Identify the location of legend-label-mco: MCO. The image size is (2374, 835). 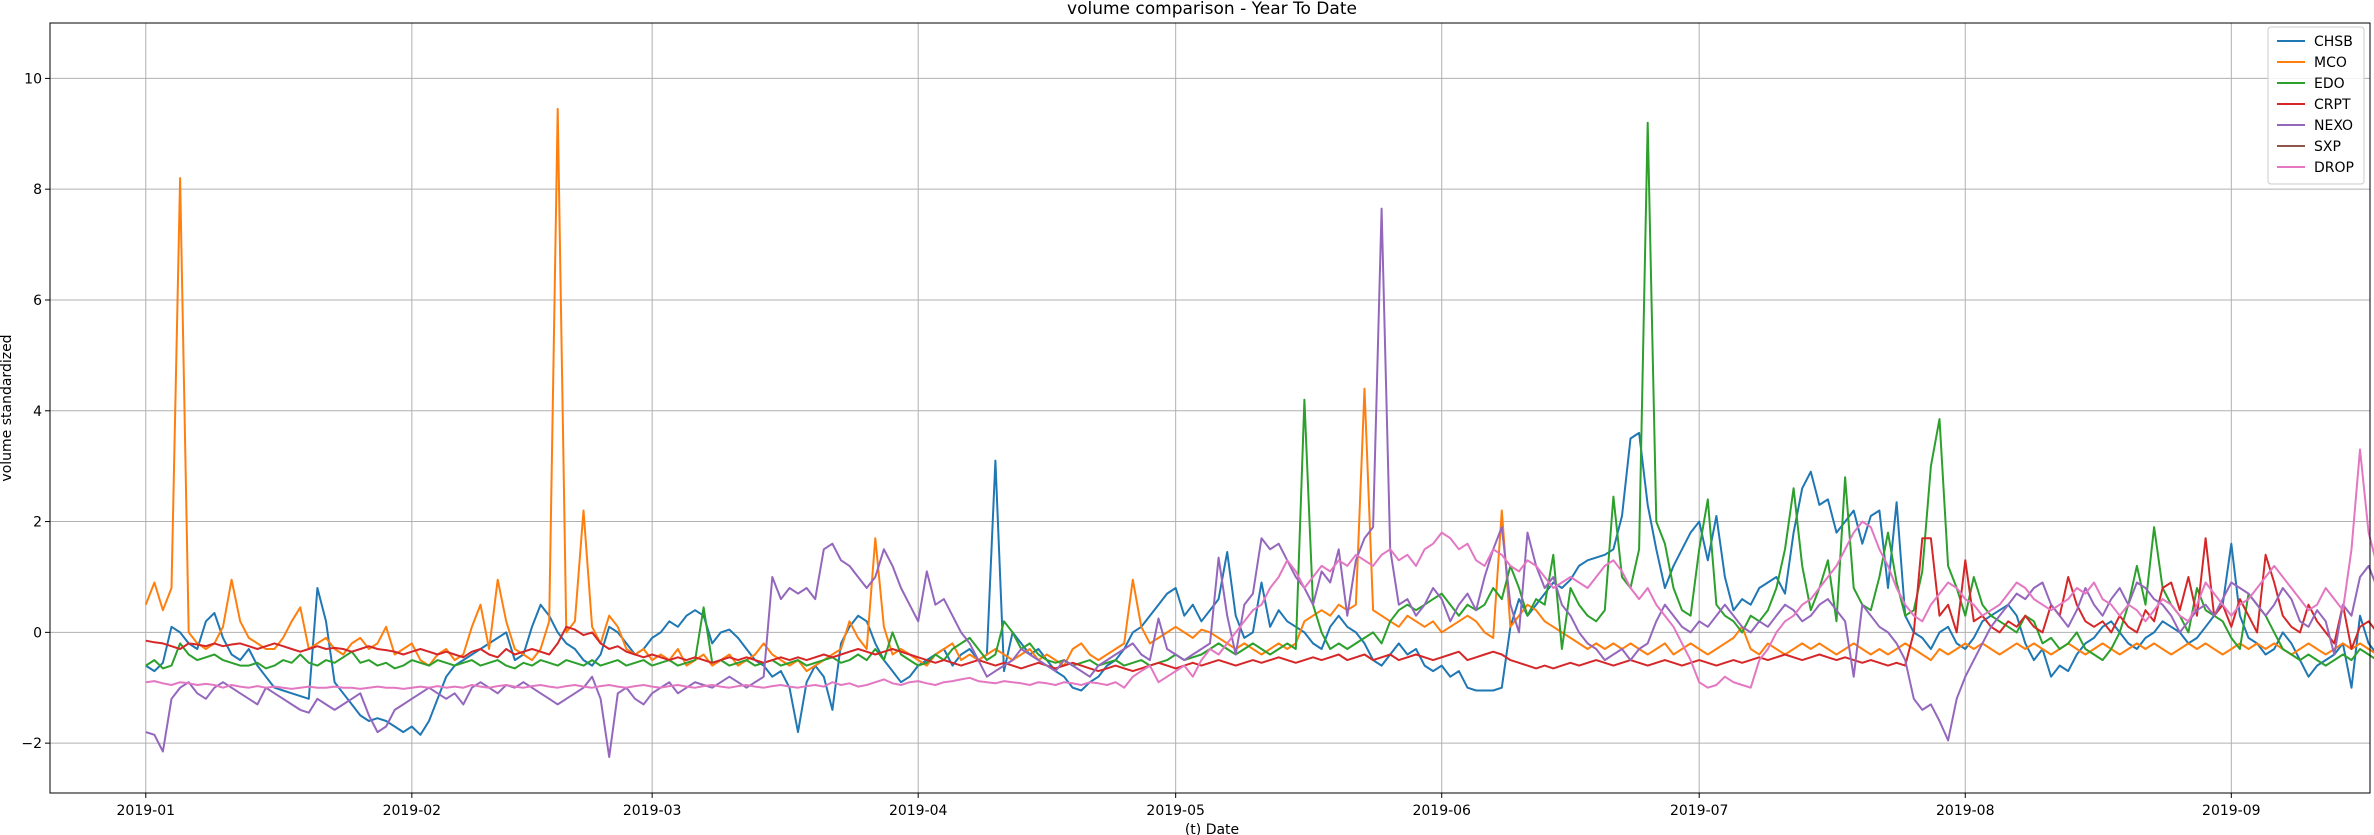
(2330, 63).